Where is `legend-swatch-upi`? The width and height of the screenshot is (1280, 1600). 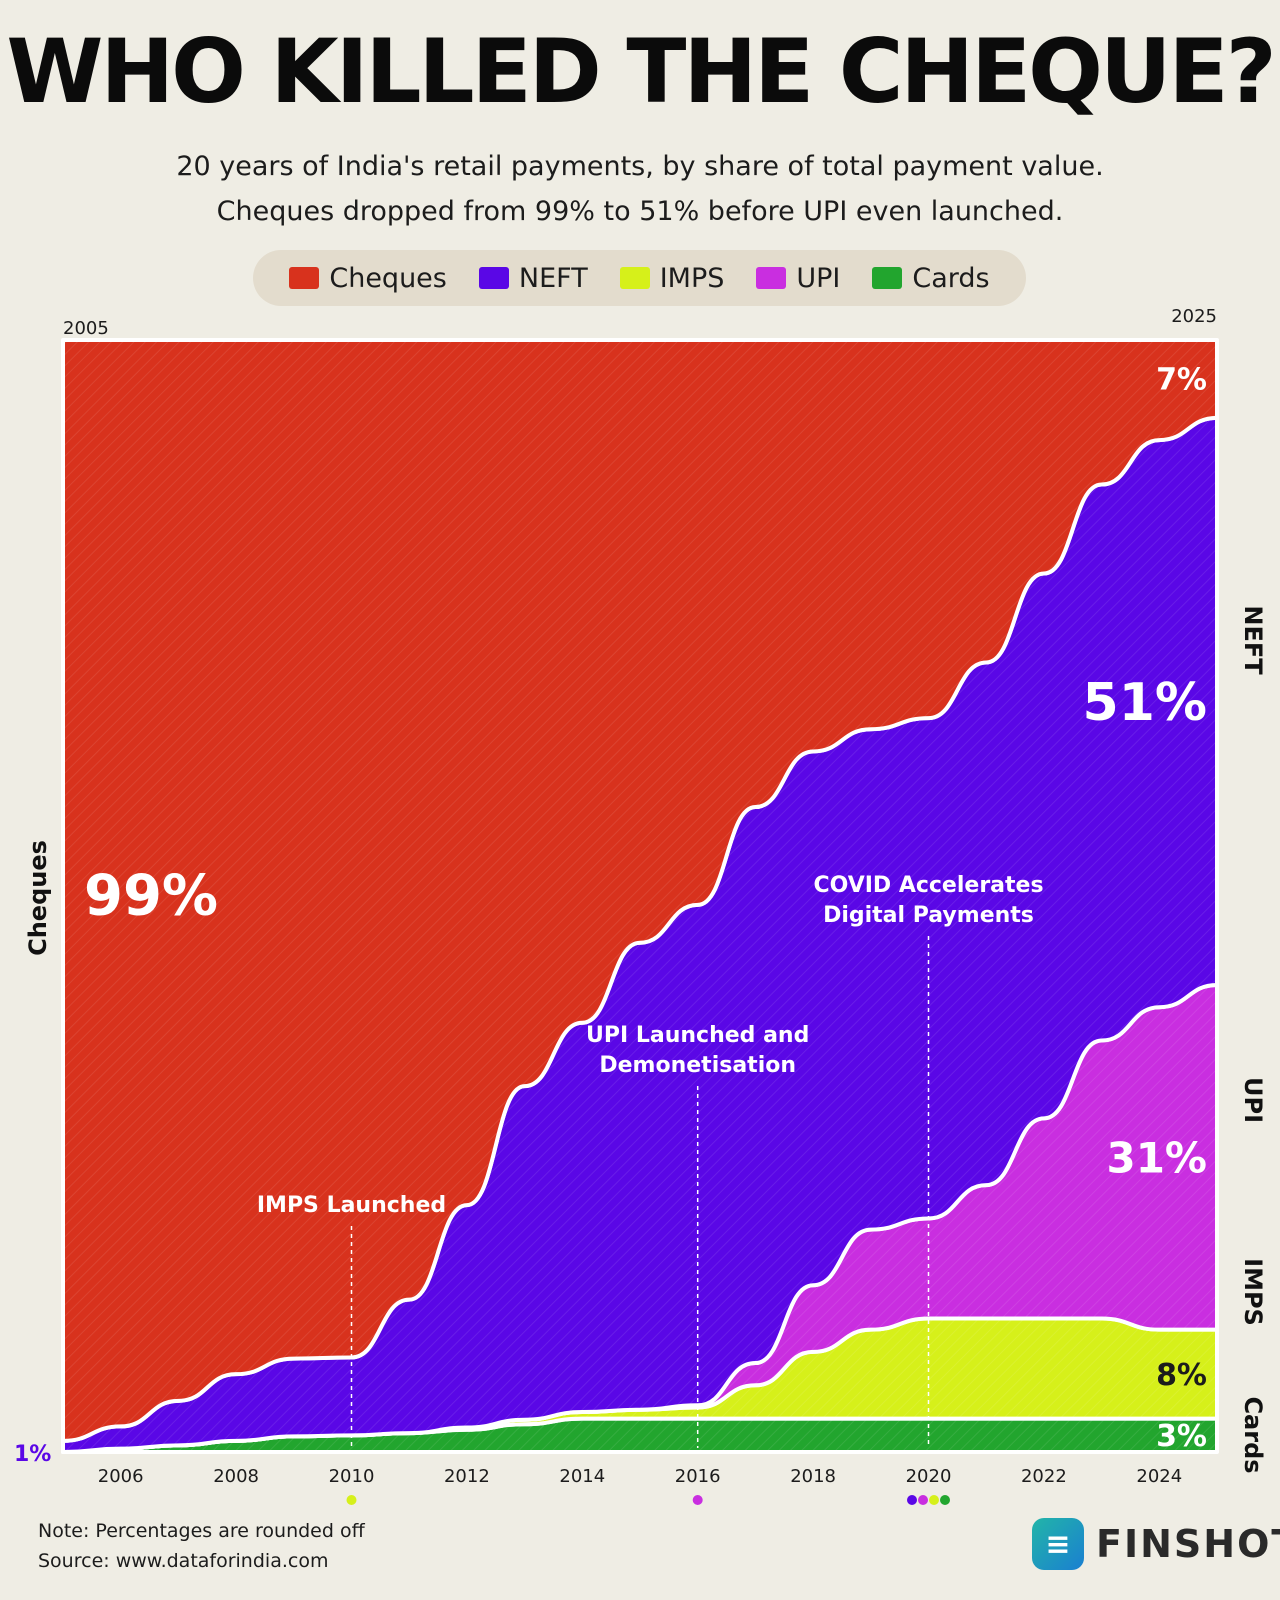
legend-swatch-upi is located at coordinates (771, 278).